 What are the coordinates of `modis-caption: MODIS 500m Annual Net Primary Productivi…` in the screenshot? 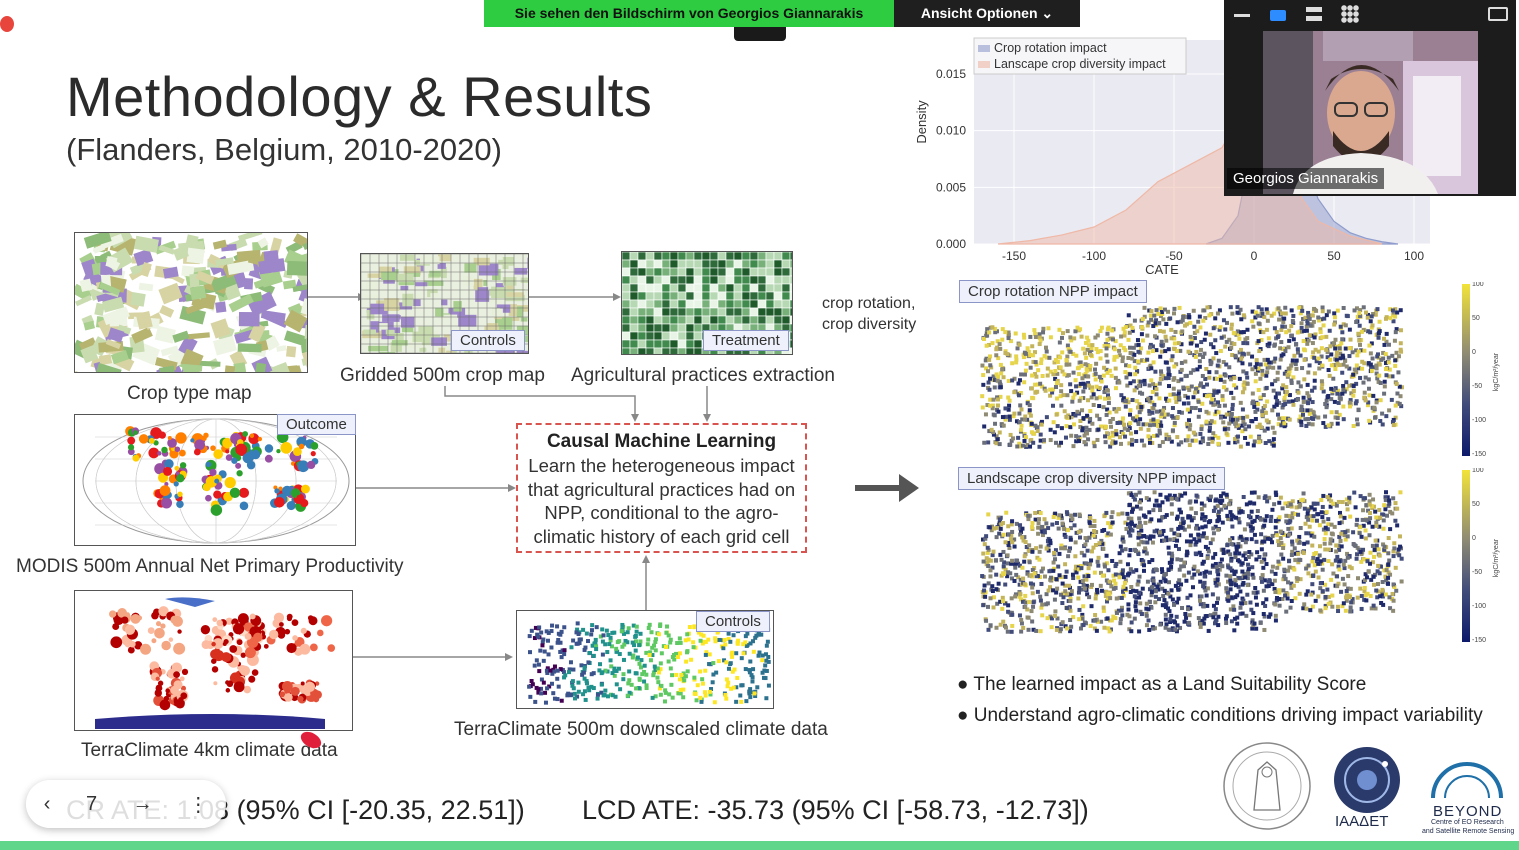 It's located at (210, 566).